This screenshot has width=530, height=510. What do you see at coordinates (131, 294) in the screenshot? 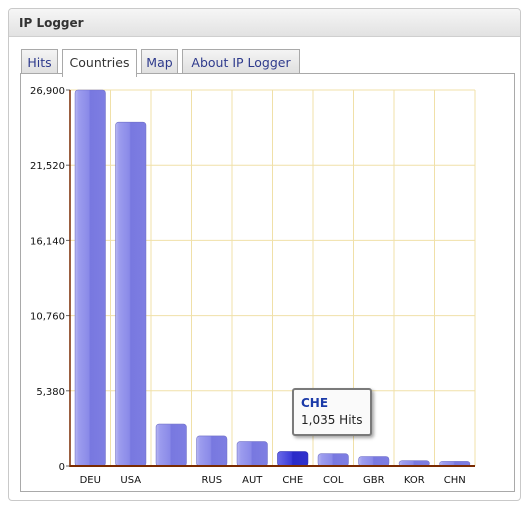
I see `bar-usa` at bounding box center [131, 294].